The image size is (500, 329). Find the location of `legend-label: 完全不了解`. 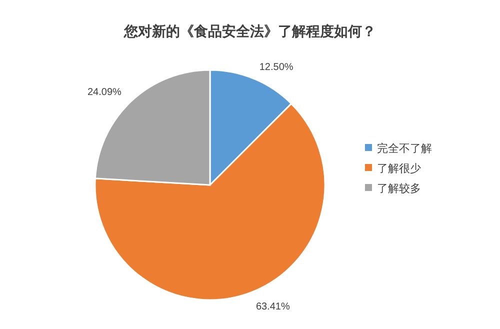

legend-label: 完全不了解 is located at coordinates (404, 148).